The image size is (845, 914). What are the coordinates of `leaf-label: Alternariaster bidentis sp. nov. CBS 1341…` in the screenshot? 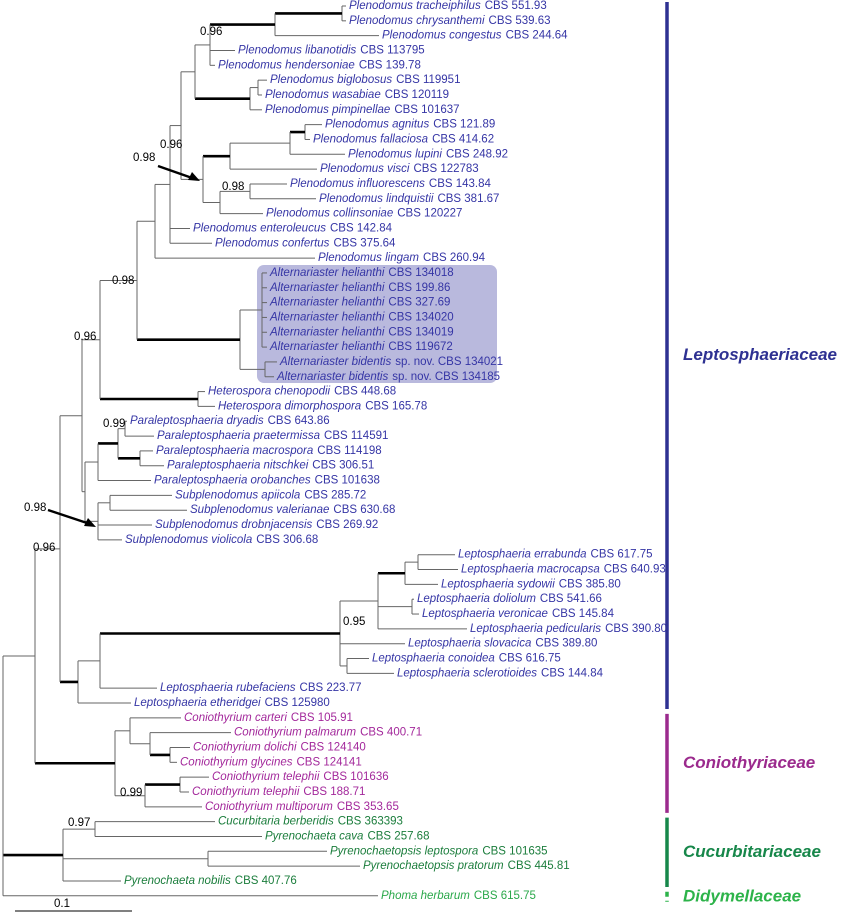 It's located at (388, 377).